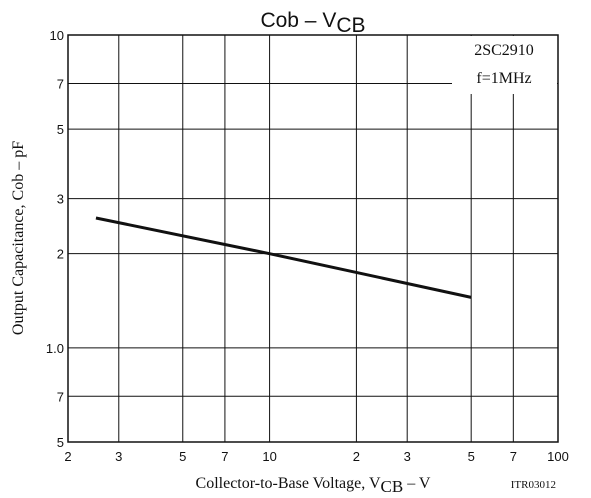  I want to click on title-main: Cob – V, so click(298, 20).